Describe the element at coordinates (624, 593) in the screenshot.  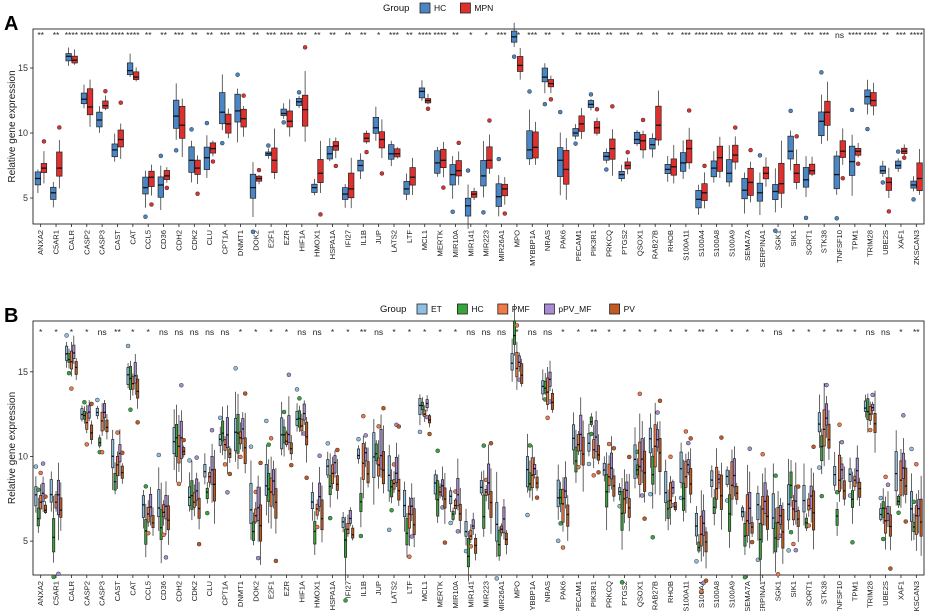
I see `x-tick-label: PTGS2` at that location.